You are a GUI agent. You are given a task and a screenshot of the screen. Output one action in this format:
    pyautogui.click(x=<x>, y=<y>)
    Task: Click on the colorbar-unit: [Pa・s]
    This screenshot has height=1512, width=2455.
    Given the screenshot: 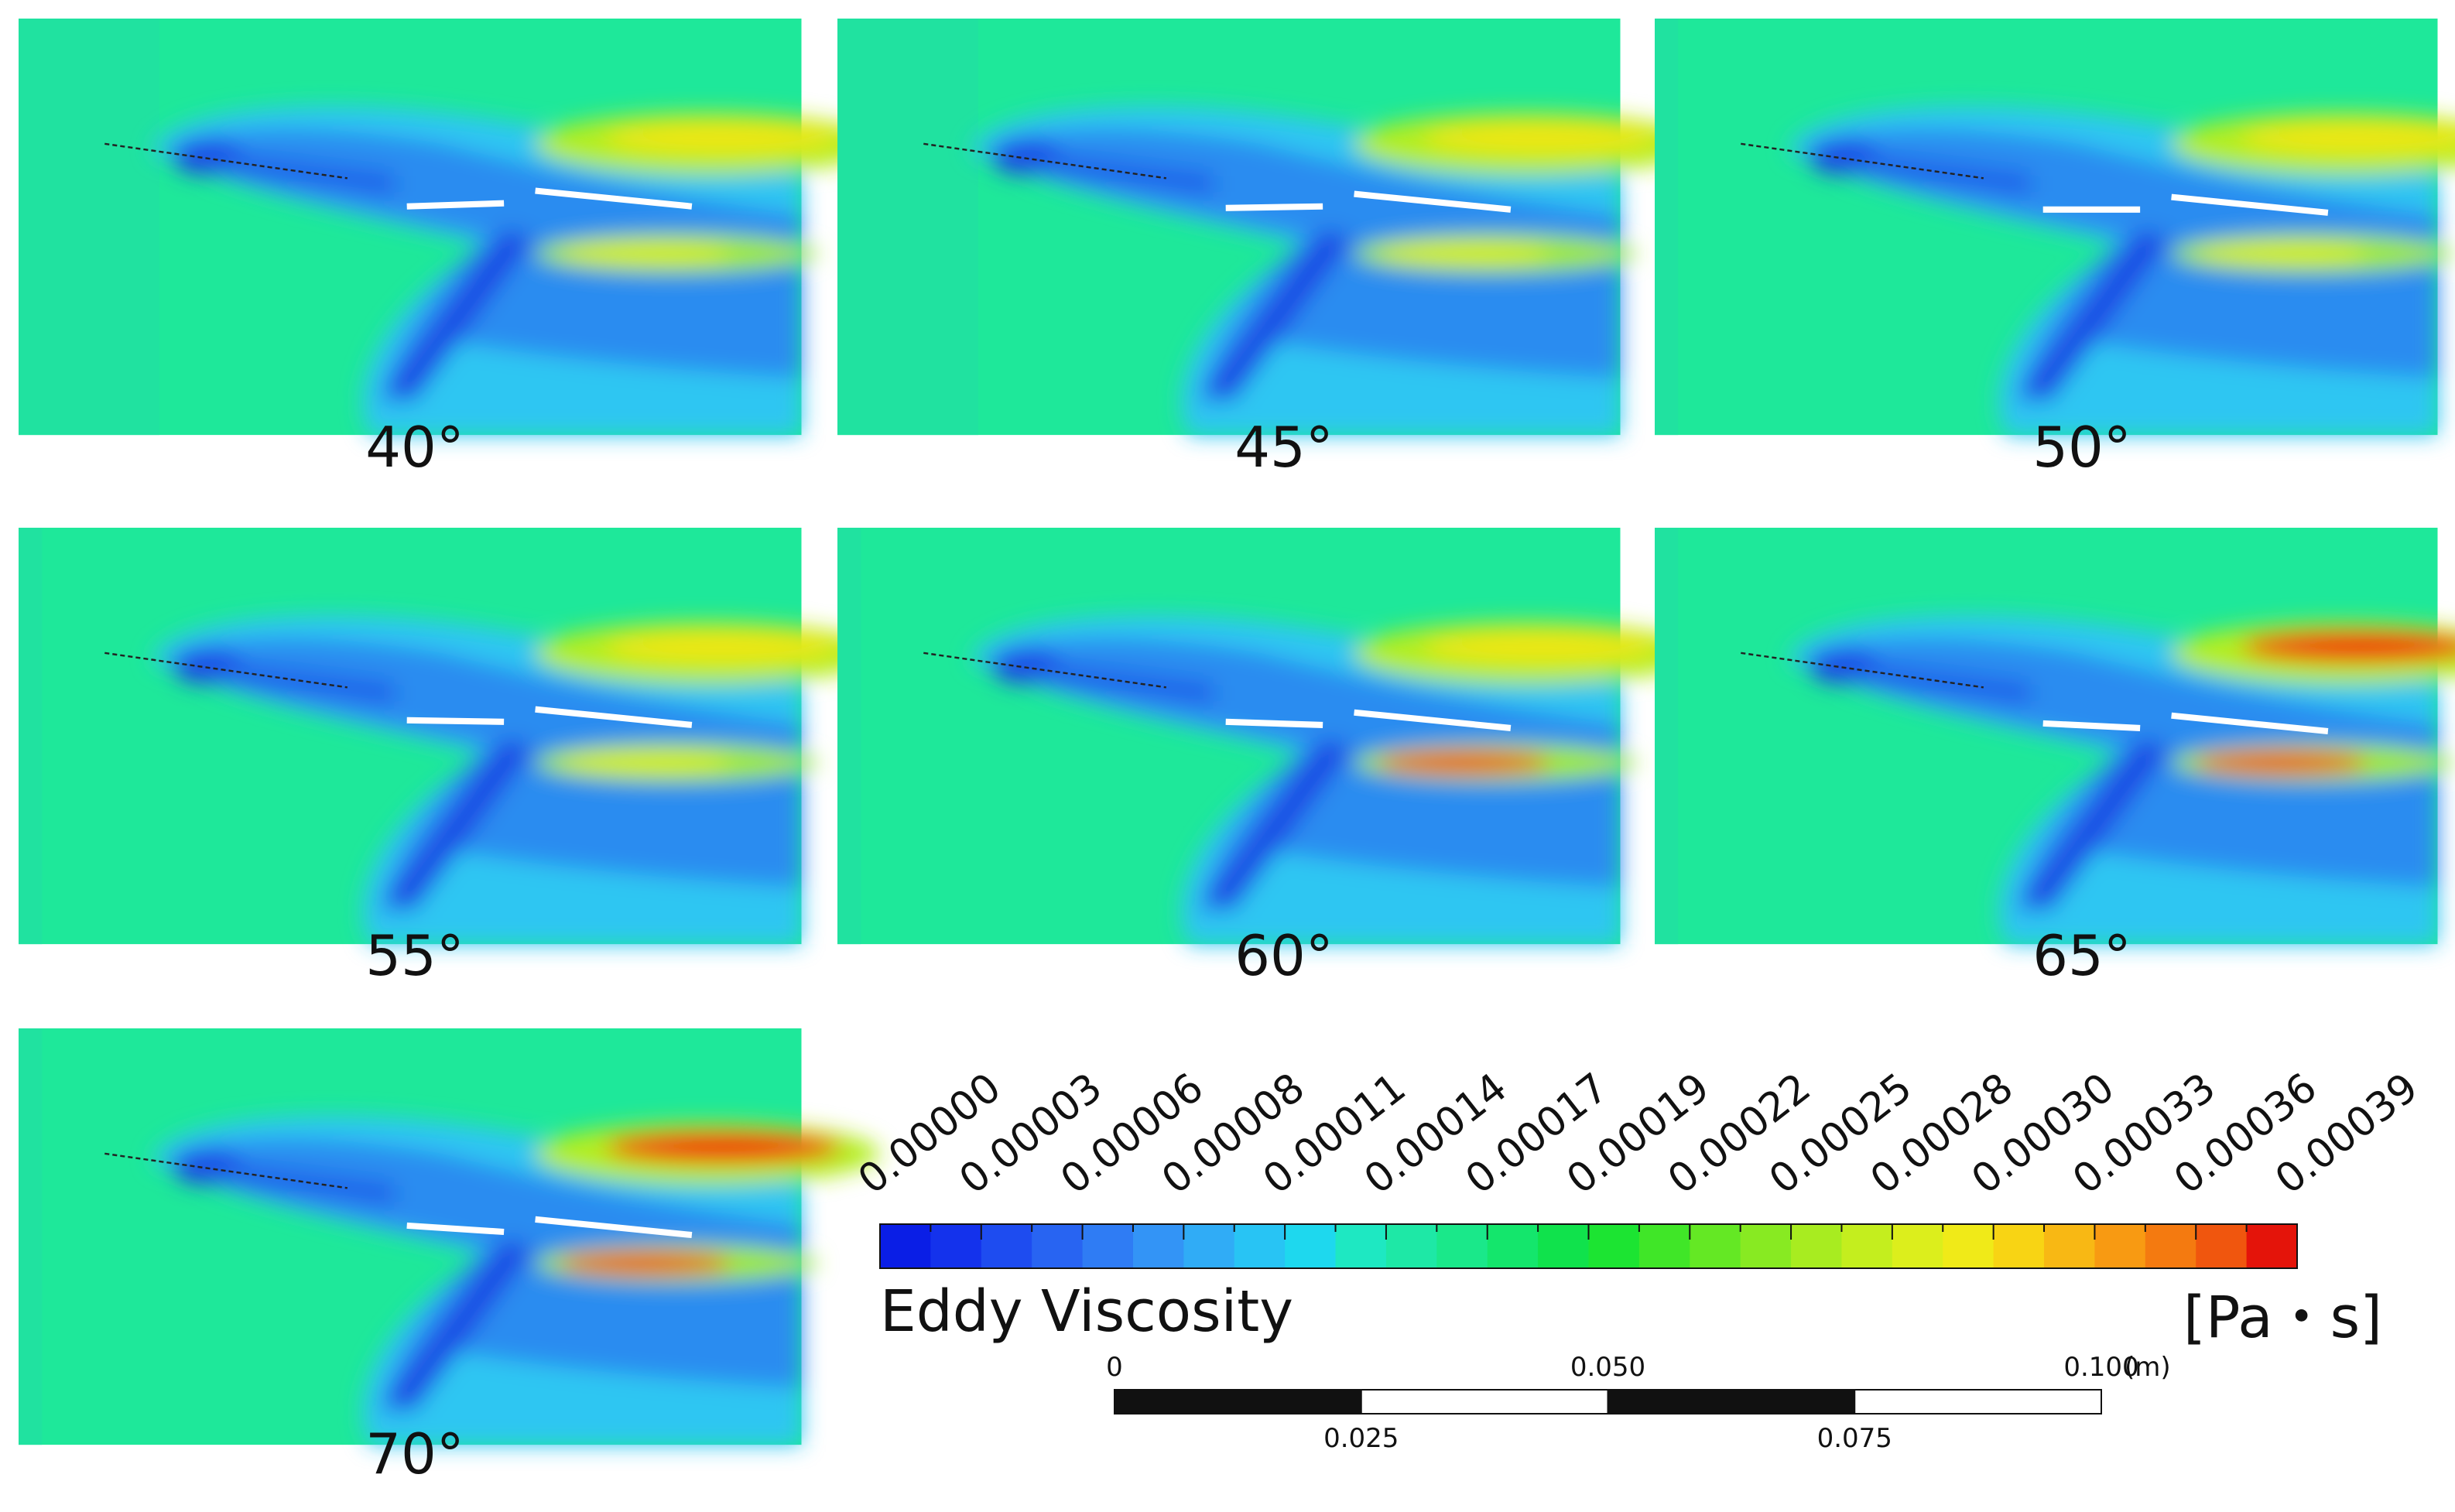 What is the action you would take?
    pyautogui.click(x=2282, y=1318)
    